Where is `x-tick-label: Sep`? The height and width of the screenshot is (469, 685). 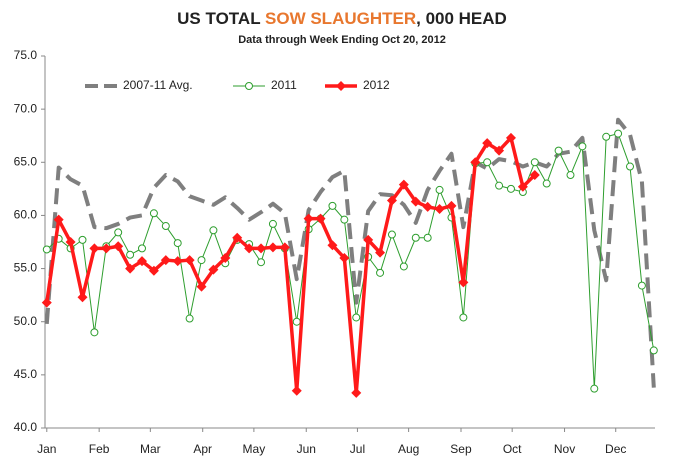 x-tick-label: Sep is located at coordinates (461, 449).